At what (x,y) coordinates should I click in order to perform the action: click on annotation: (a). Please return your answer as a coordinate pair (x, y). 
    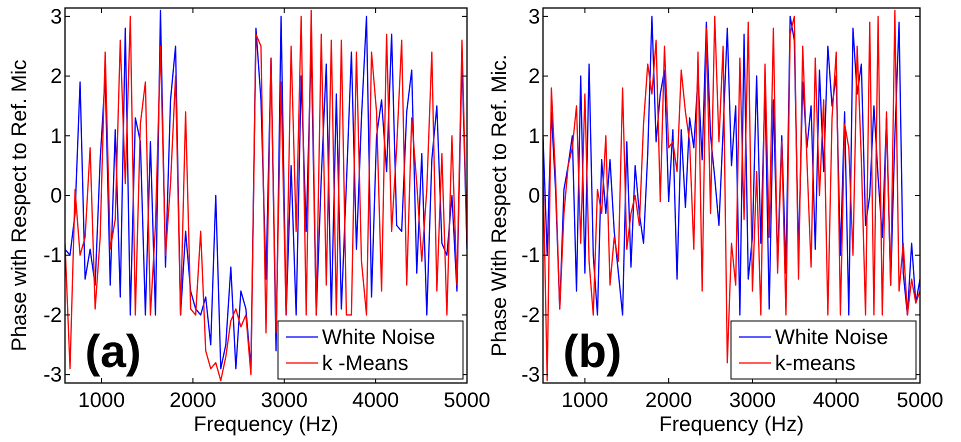
    Looking at the image, I should click on (113, 351).